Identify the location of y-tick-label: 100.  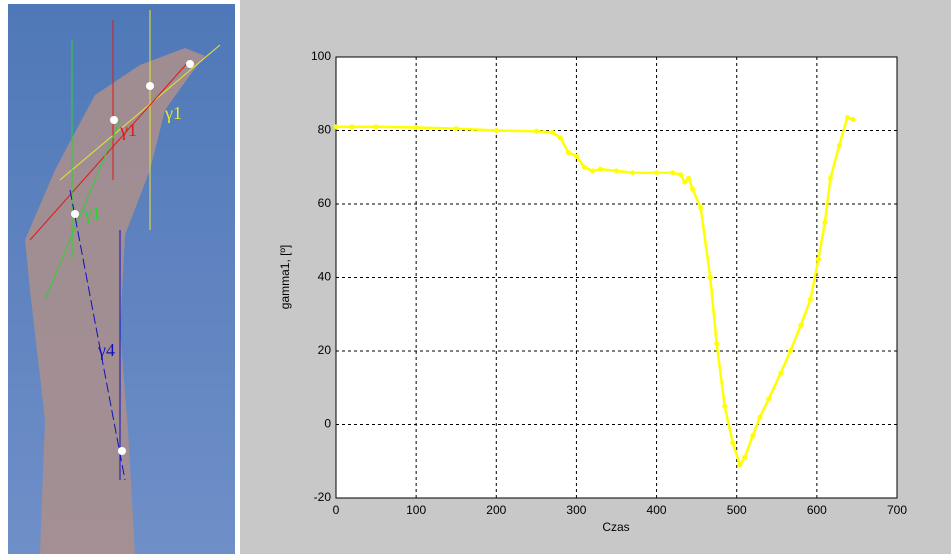
(321, 56).